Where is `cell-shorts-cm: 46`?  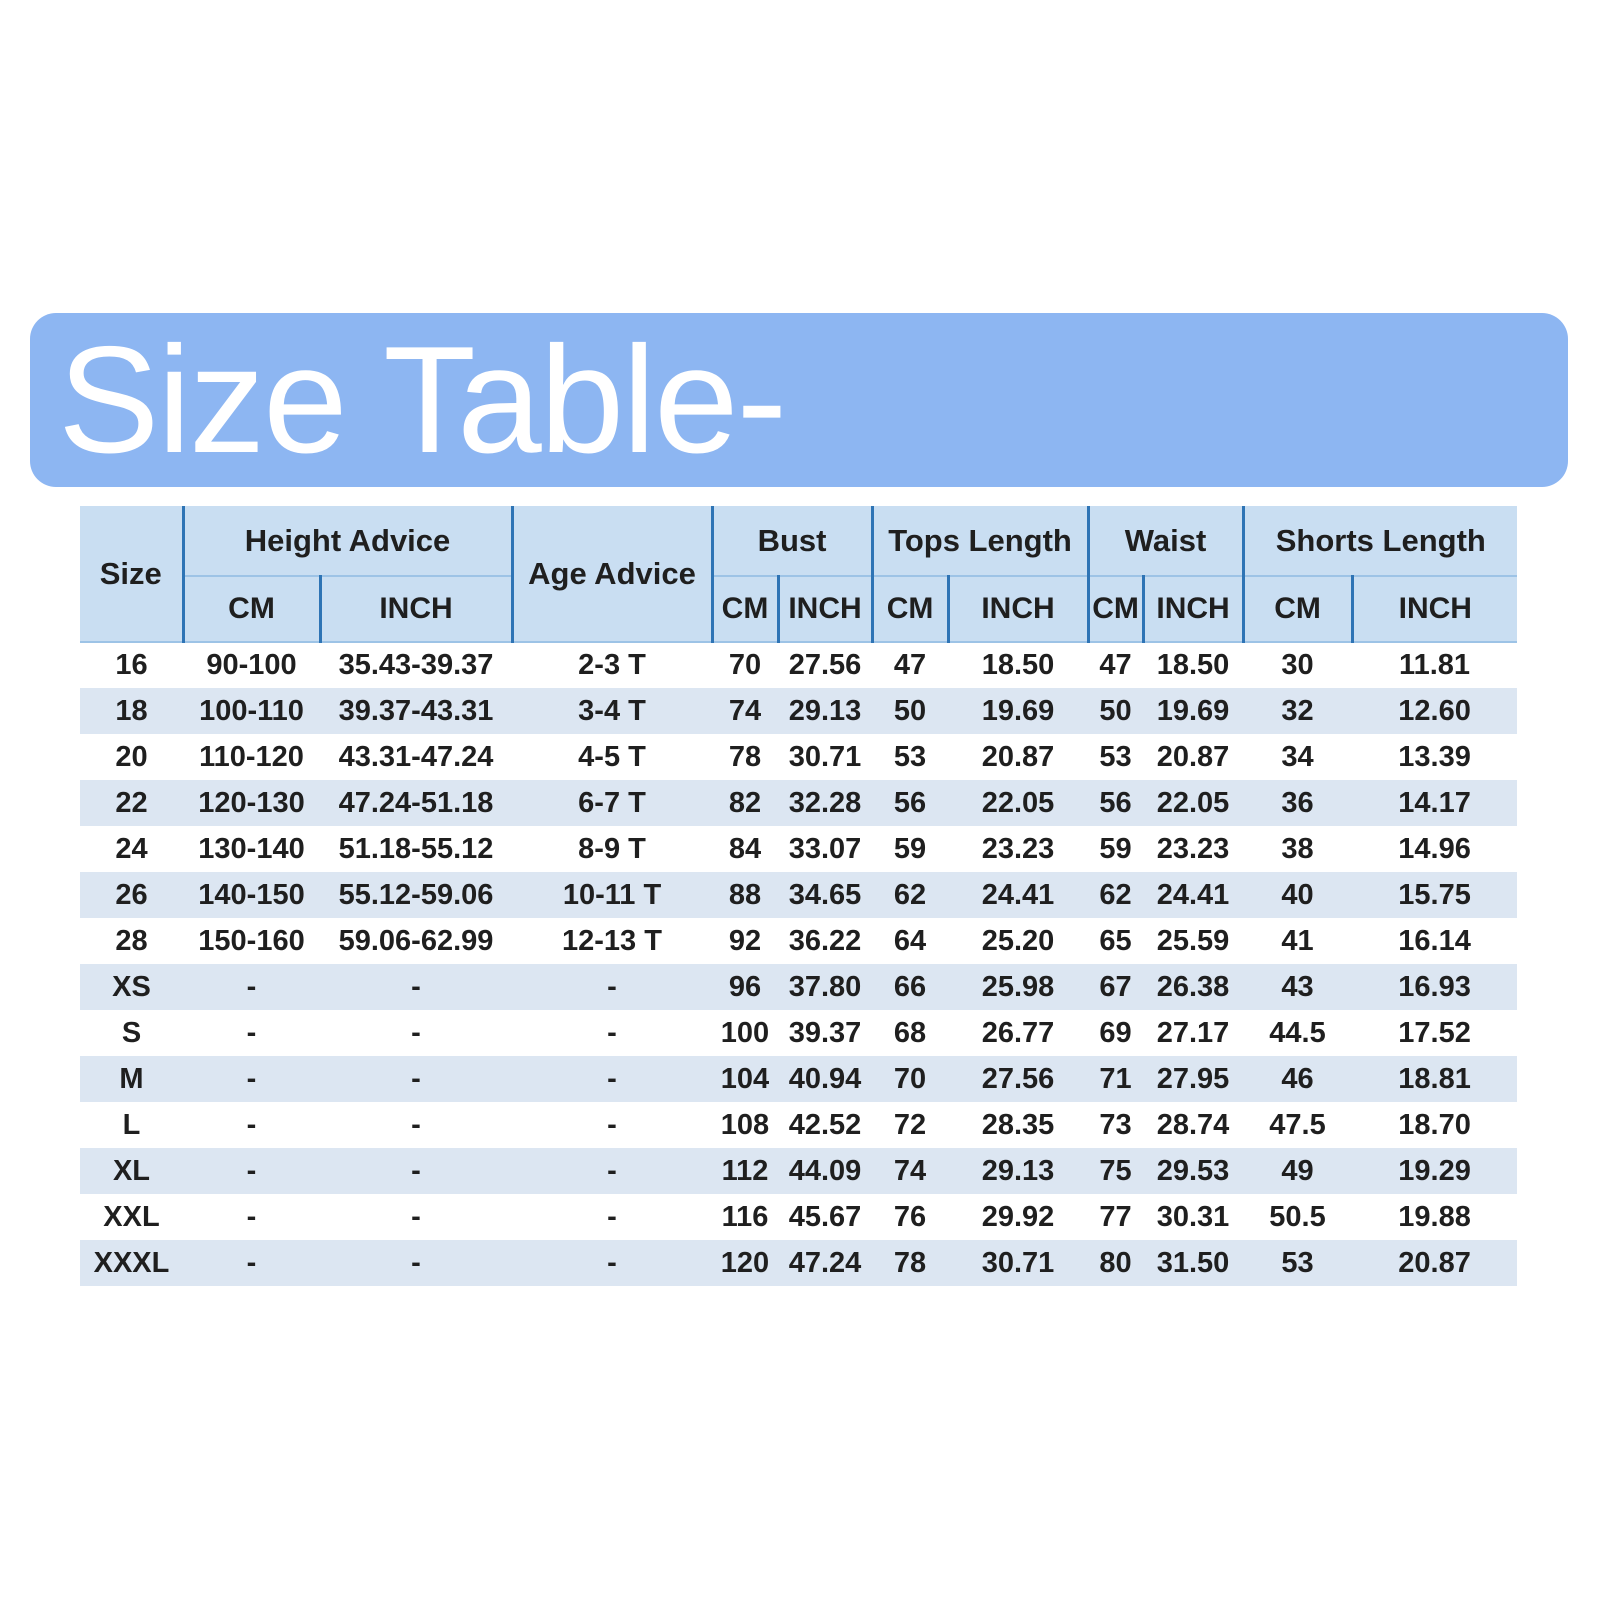 cell-shorts-cm: 46 is located at coordinates (1298, 1079).